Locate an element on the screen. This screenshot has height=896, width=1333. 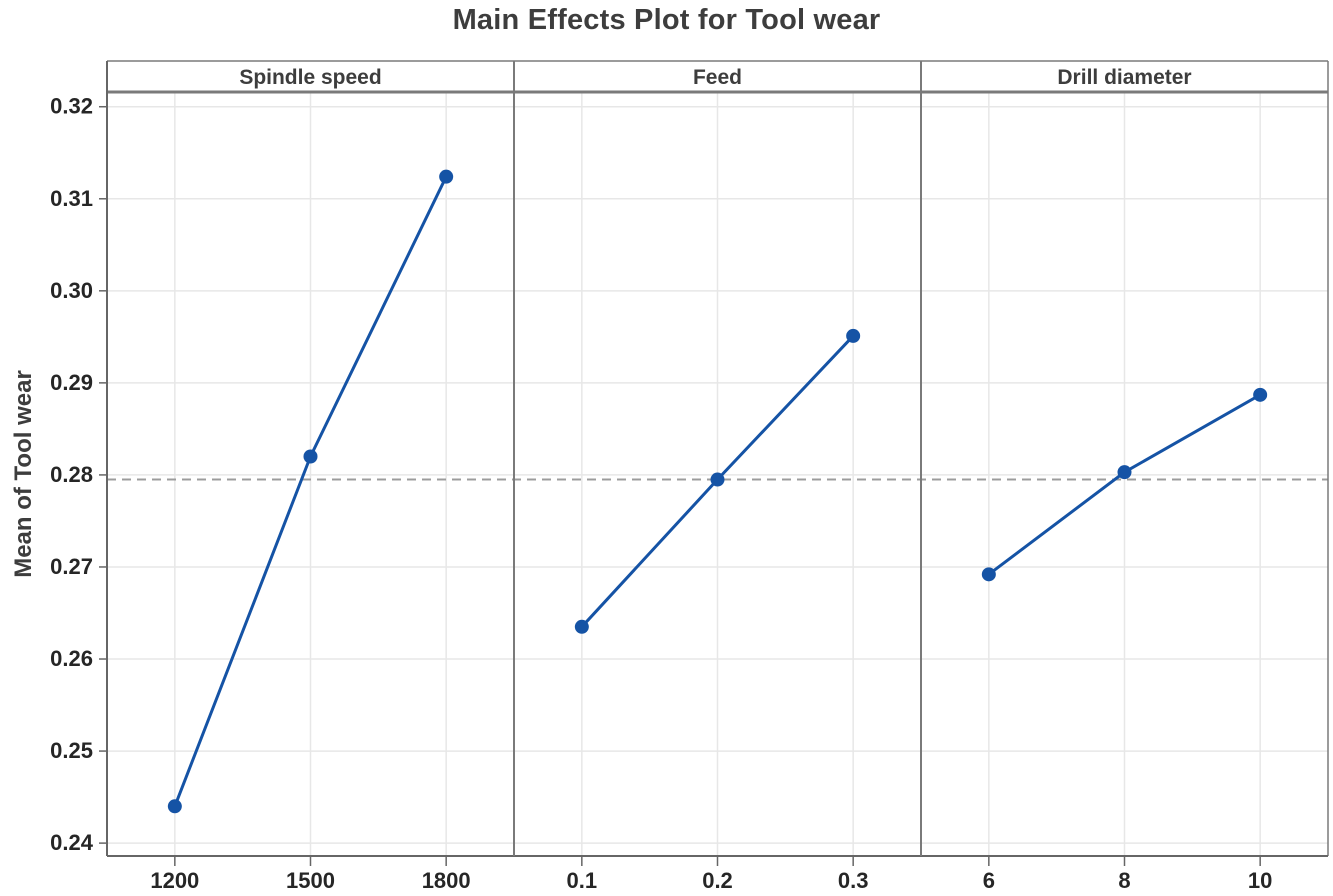
x-tick-label: 1200 is located at coordinates (174, 880).